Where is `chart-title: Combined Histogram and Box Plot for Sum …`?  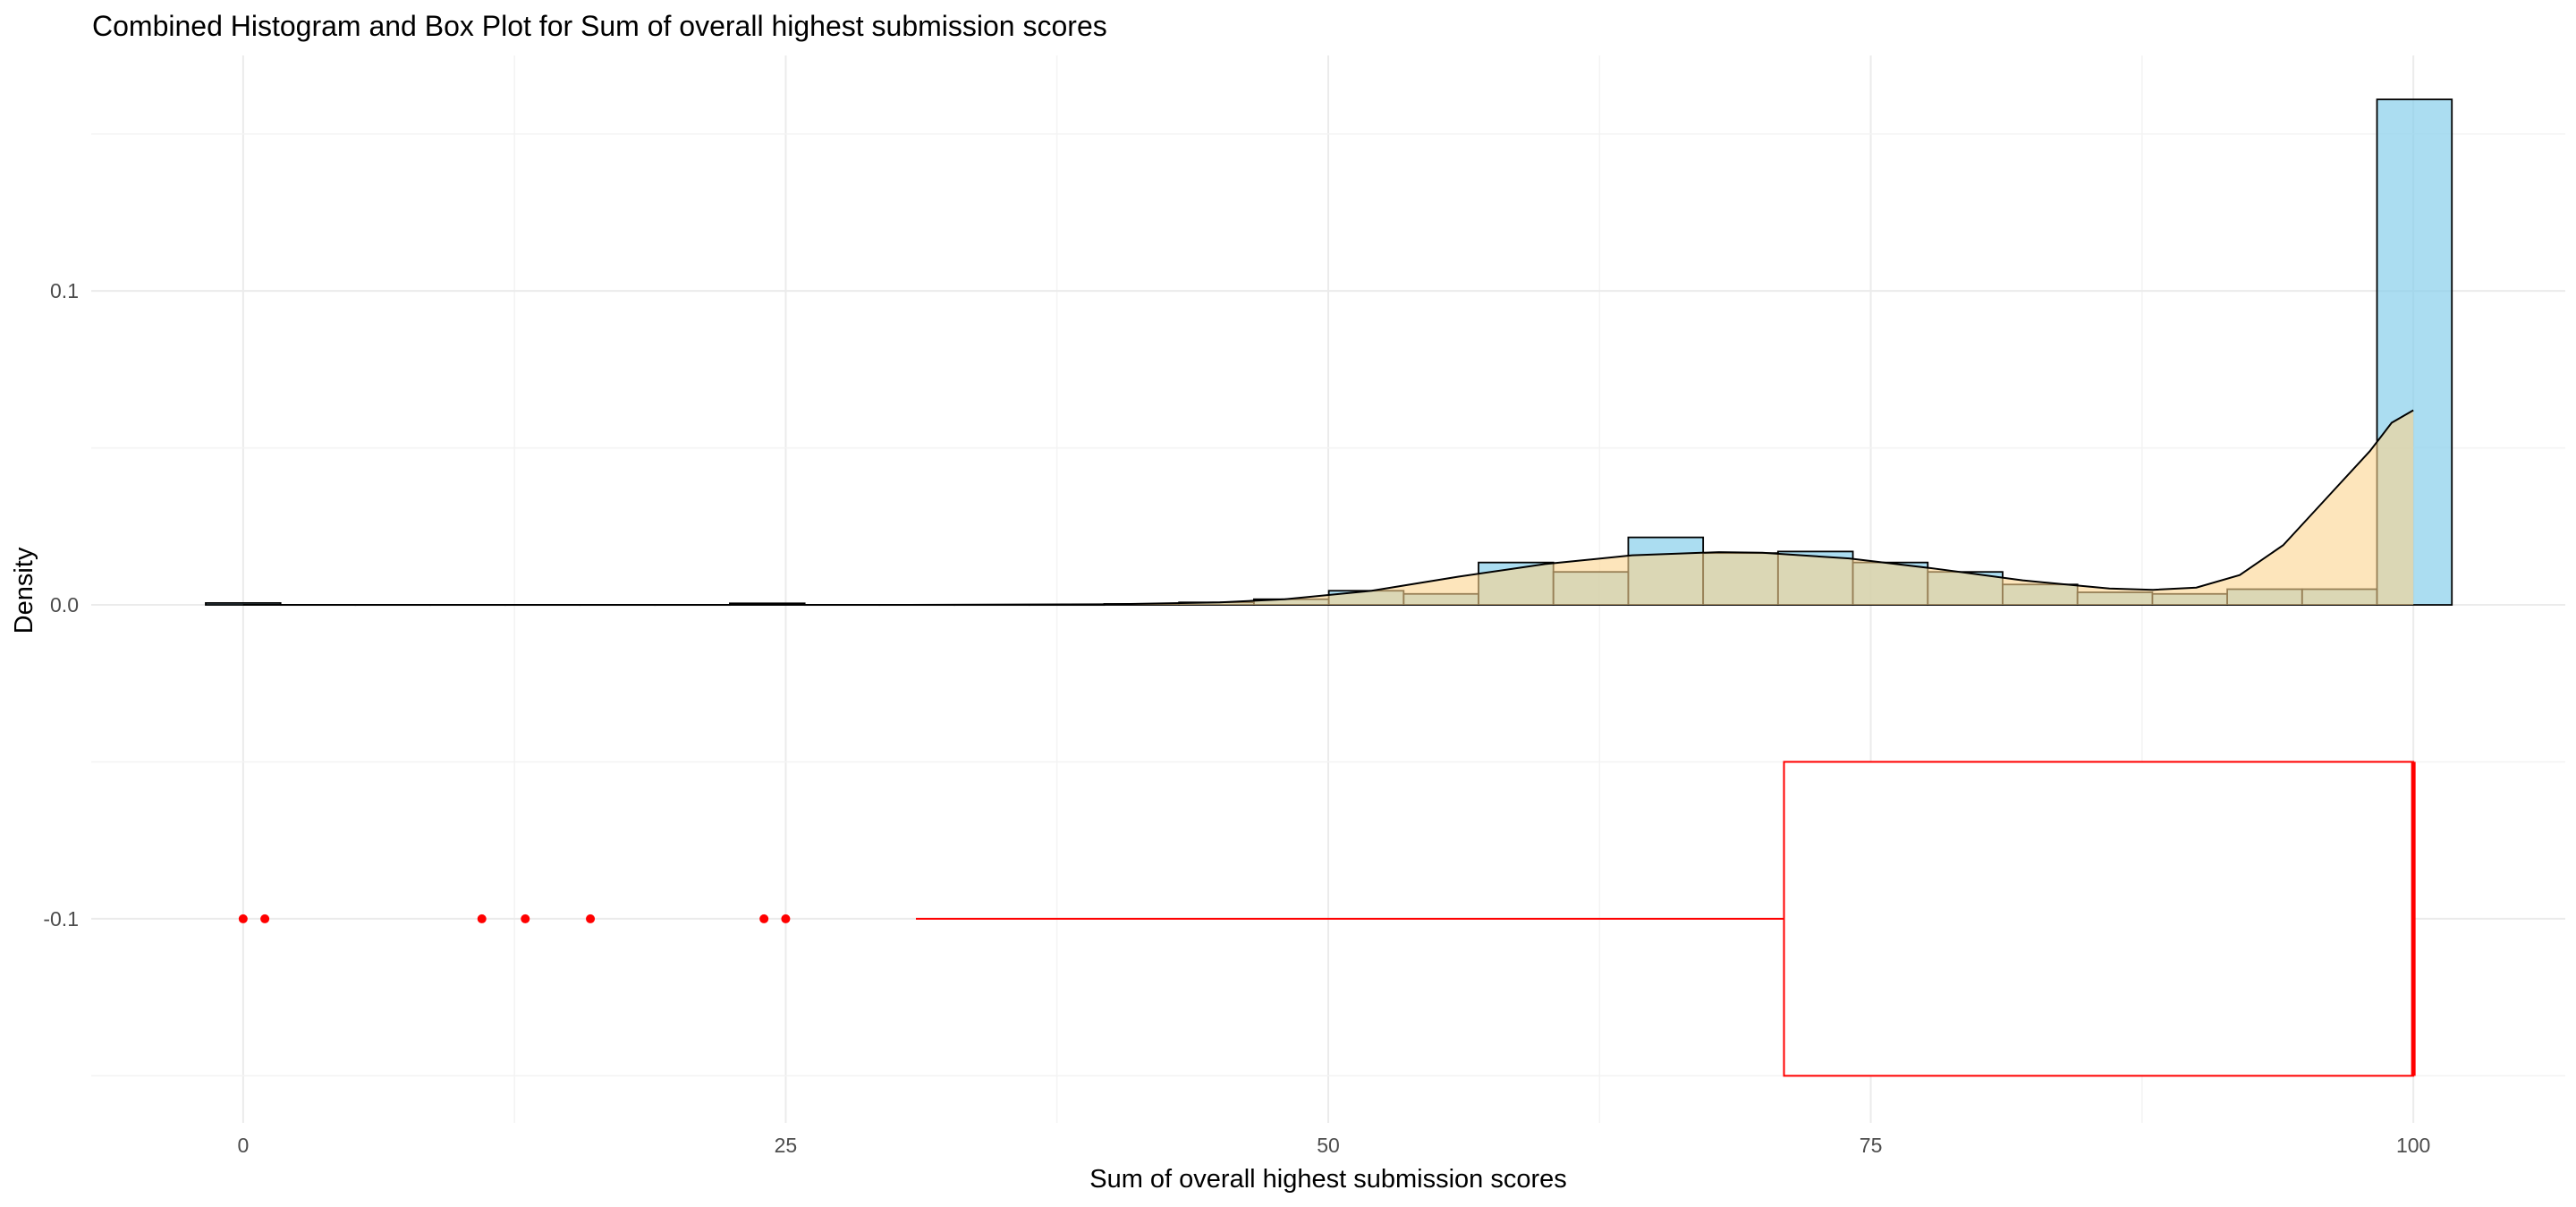 chart-title: Combined Histogram and Box Plot for Sum … is located at coordinates (599, 26).